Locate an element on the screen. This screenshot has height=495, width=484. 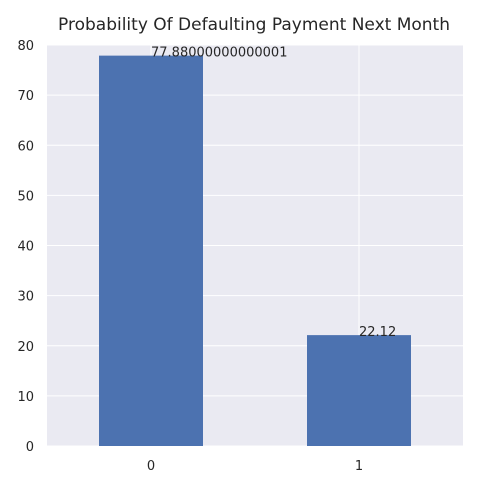
bar-value-label: 77.88000000000001 is located at coordinates (219, 53).